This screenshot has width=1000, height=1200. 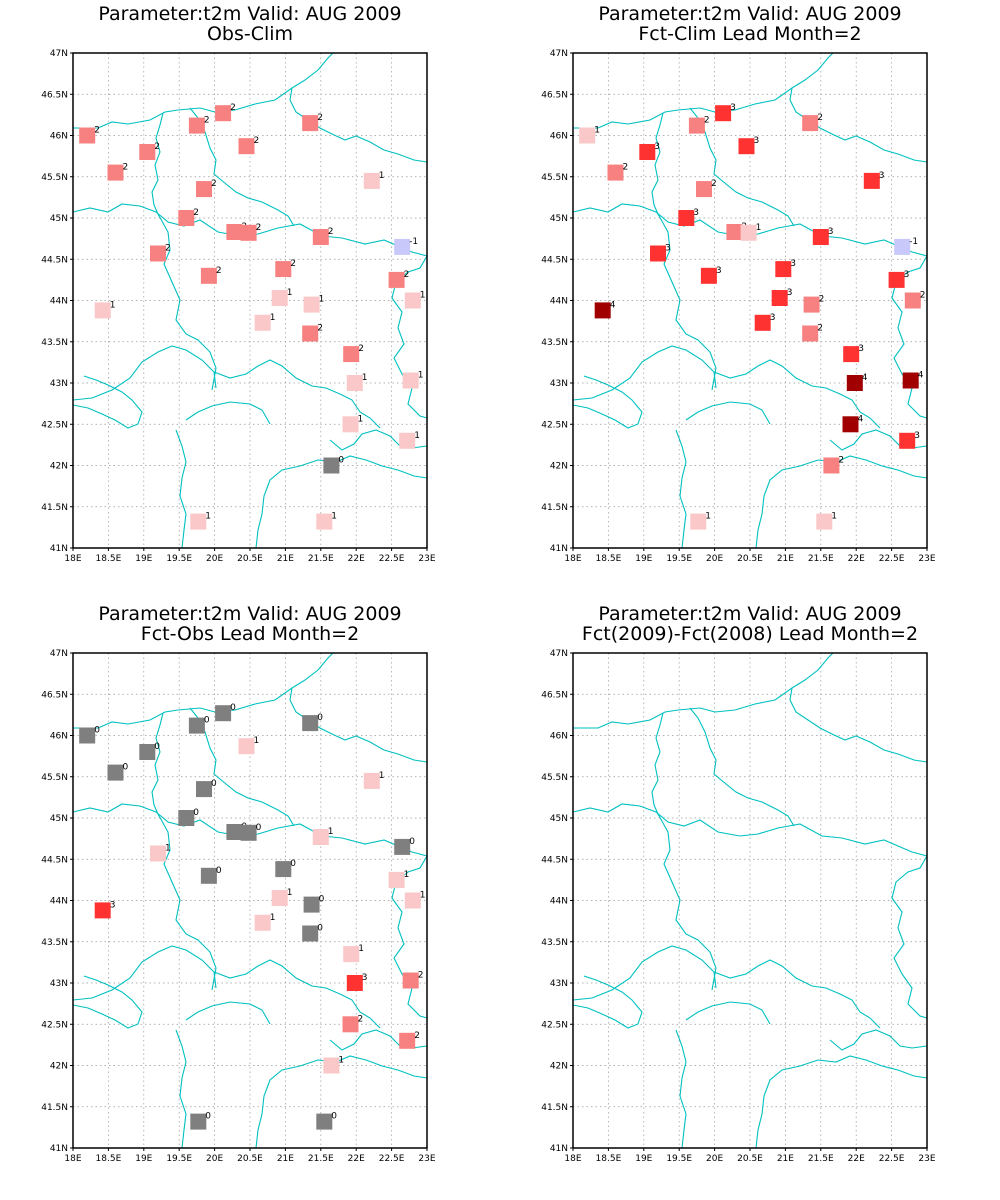 What do you see at coordinates (214, 559) in the screenshot?
I see `x-tick-label: 20E` at bounding box center [214, 559].